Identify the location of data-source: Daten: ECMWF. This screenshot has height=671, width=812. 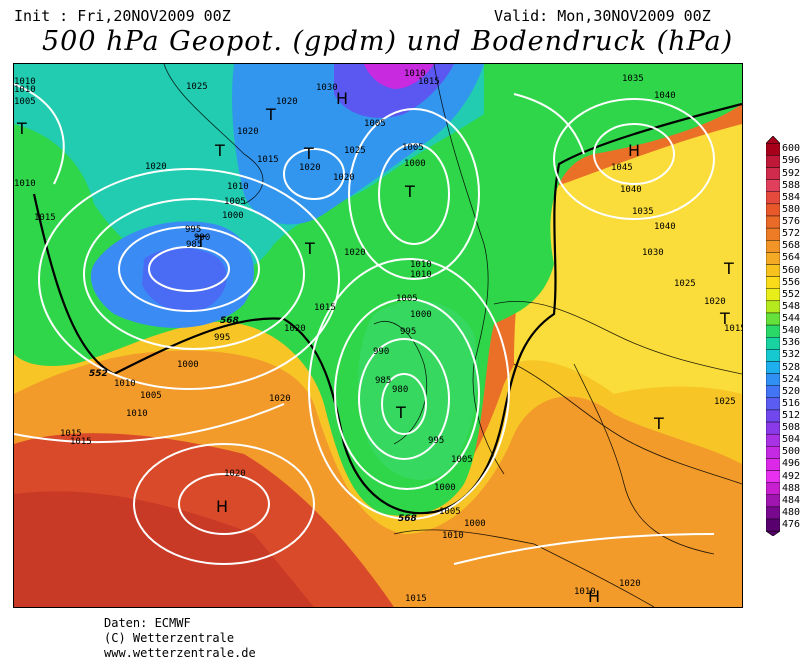
(147, 623).